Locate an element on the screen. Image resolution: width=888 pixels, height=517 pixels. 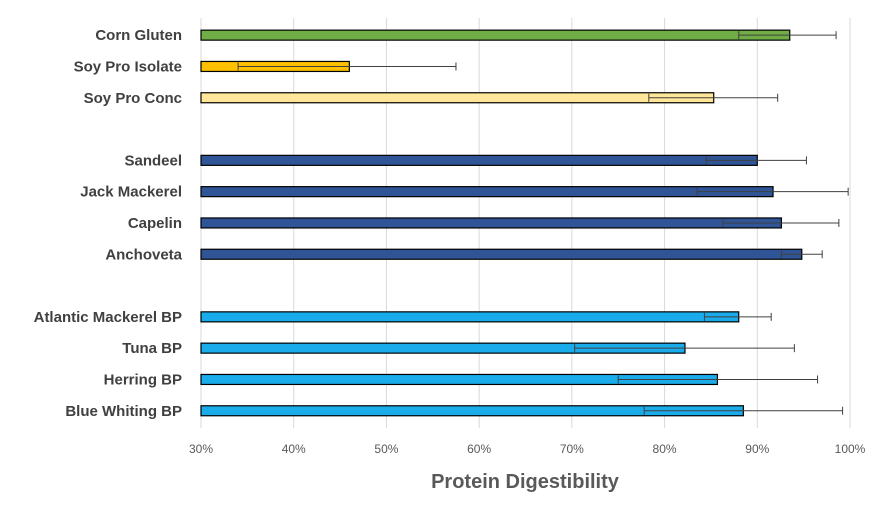
category-label: Capelin is located at coordinates (155, 223).